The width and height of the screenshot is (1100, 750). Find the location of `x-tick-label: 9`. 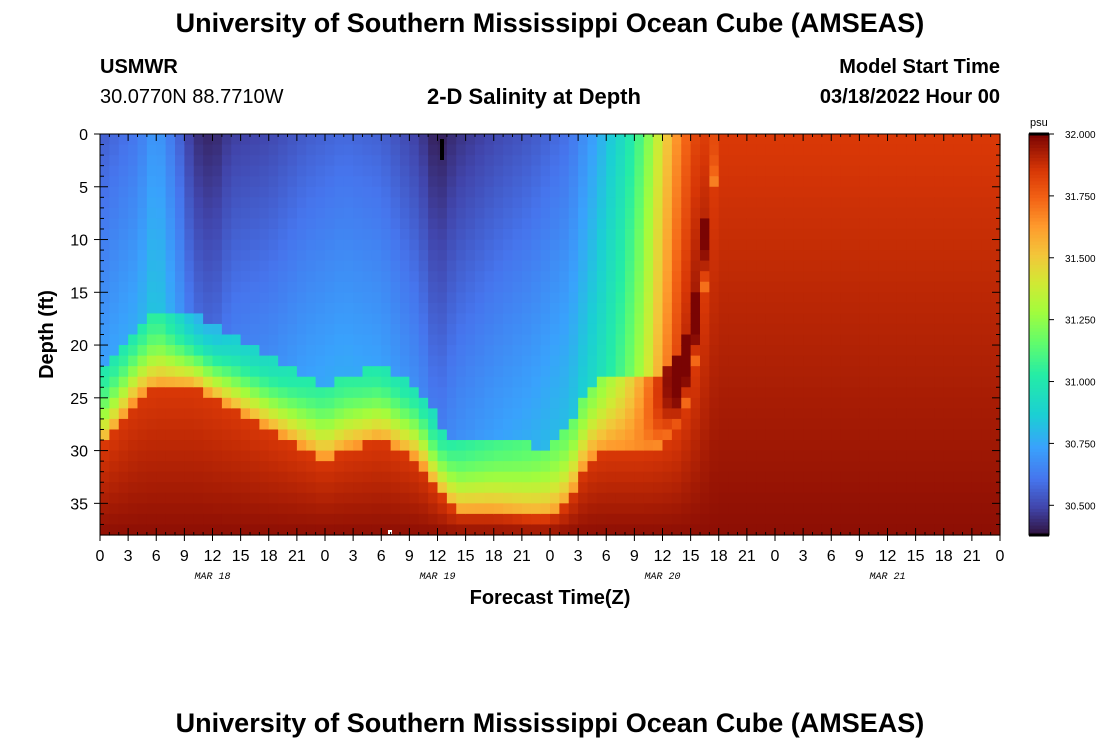

x-tick-label: 9 is located at coordinates (184, 556).